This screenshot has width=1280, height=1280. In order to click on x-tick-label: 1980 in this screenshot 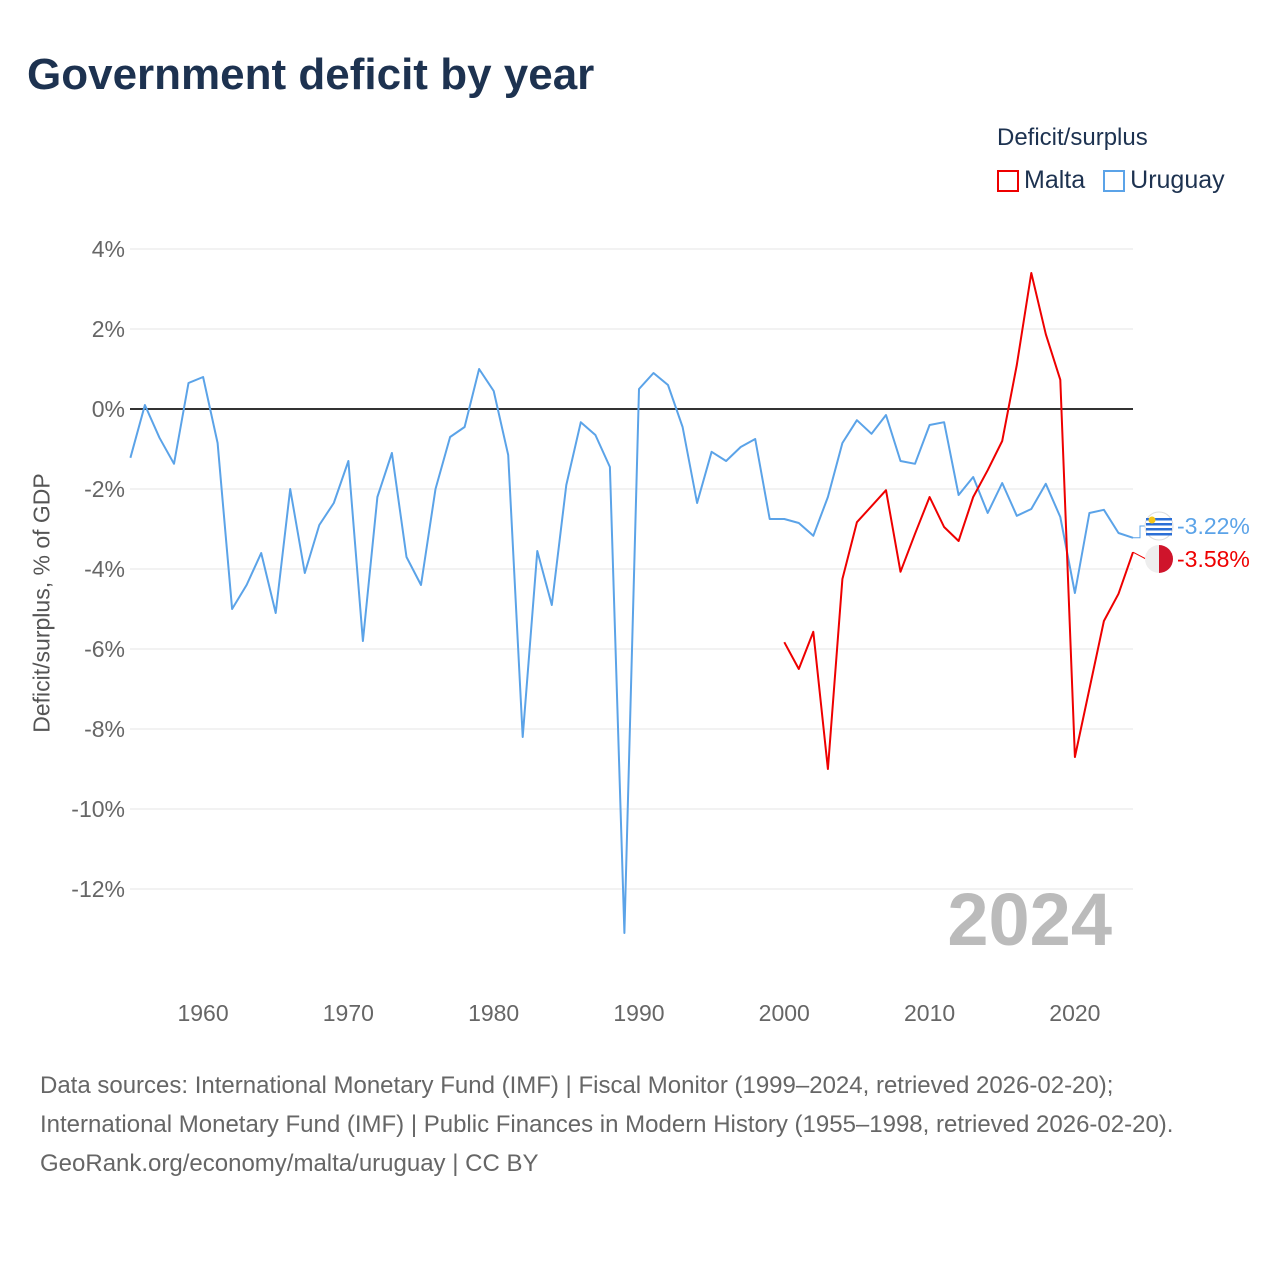, I will do `click(493, 1013)`.